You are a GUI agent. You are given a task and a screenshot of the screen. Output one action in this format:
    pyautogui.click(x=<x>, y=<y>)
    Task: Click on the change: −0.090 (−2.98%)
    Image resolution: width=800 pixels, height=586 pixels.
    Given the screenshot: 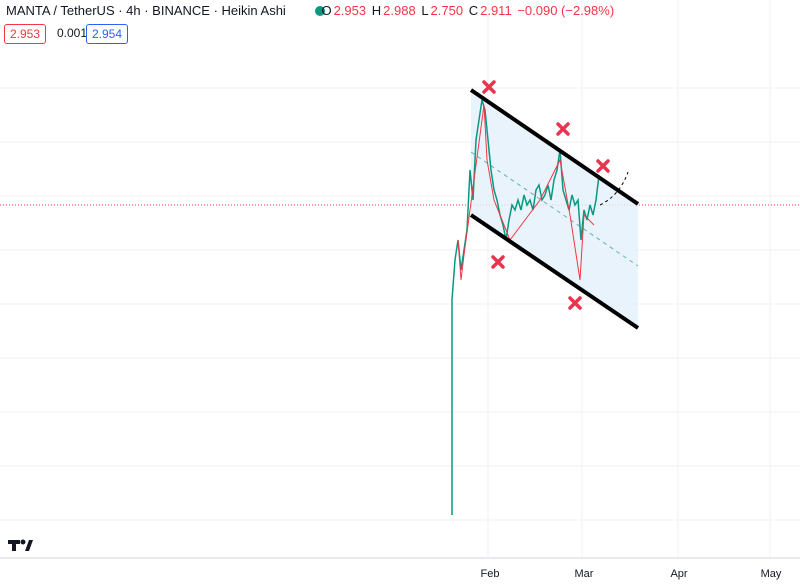 What is the action you would take?
    pyautogui.click(x=566, y=10)
    